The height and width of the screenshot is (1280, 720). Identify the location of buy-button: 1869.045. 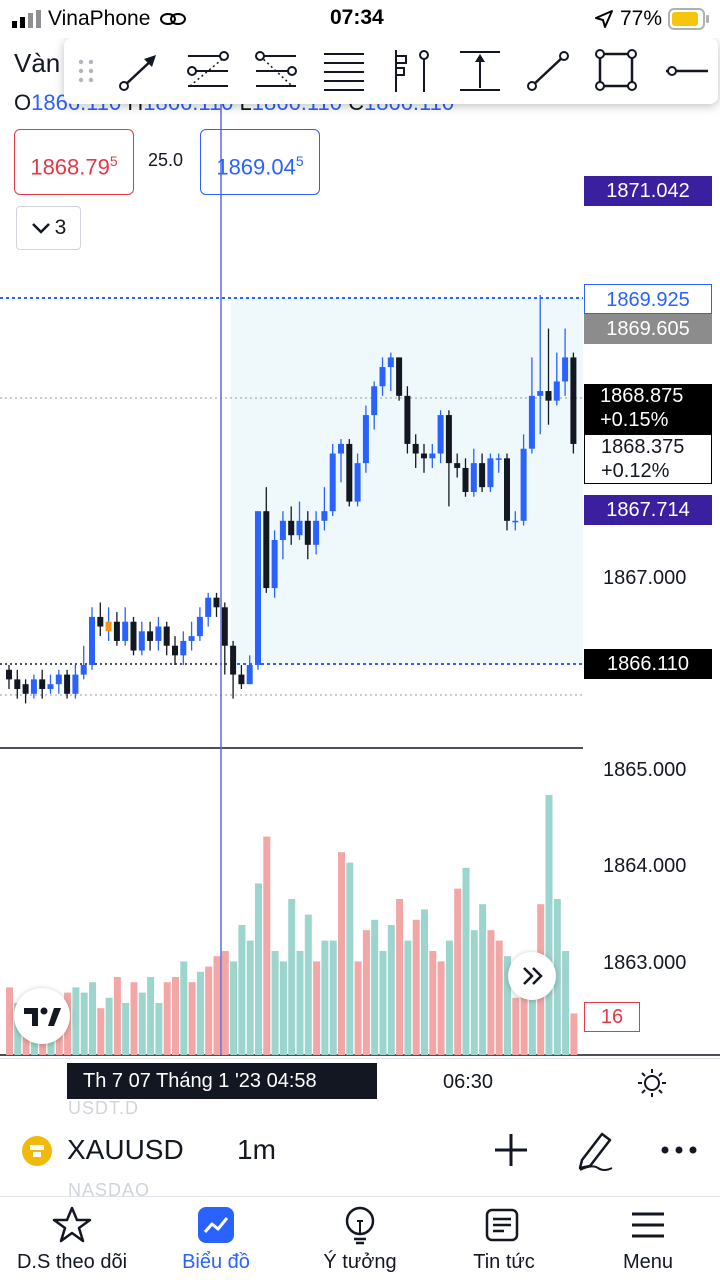
(260, 162).